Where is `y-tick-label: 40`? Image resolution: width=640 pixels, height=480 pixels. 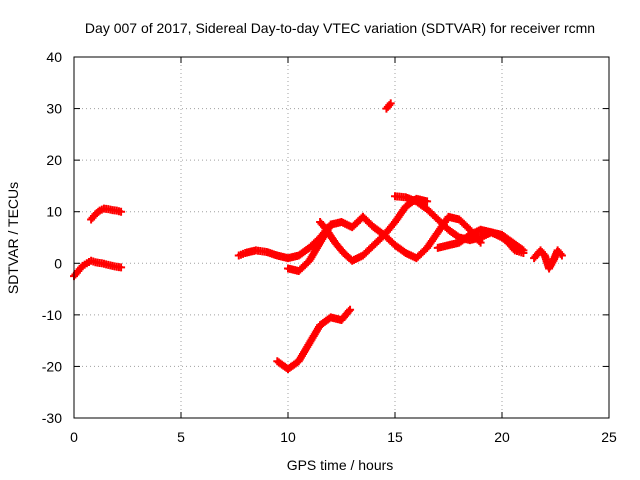
y-tick-label: 40 is located at coordinates (54, 57).